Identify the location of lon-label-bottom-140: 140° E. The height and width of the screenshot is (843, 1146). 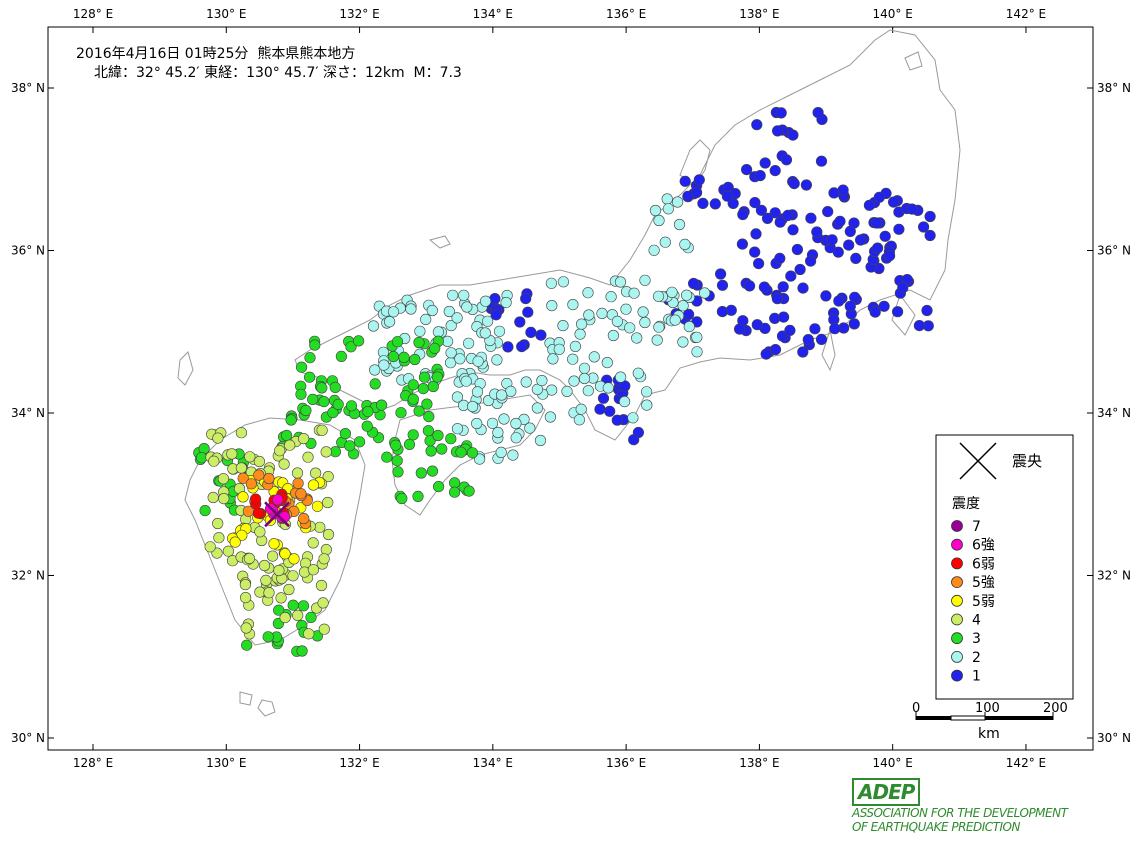
(893, 763).